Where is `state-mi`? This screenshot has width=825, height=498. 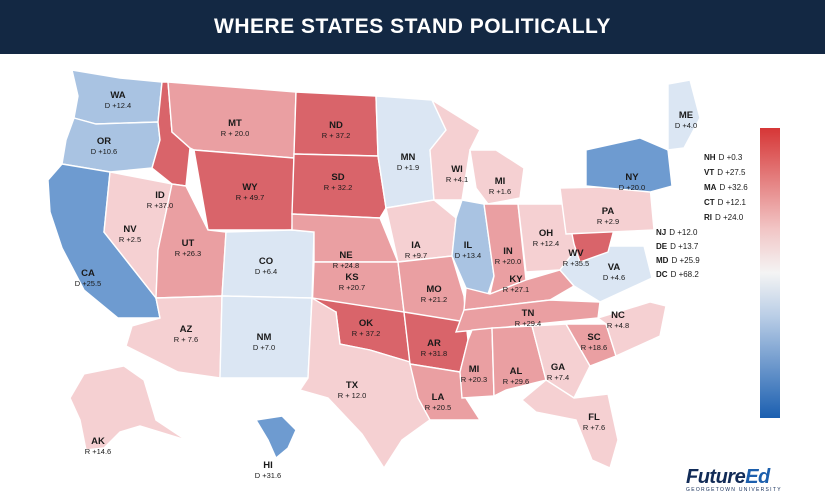 state-mi is located at coordinates (497, 177).